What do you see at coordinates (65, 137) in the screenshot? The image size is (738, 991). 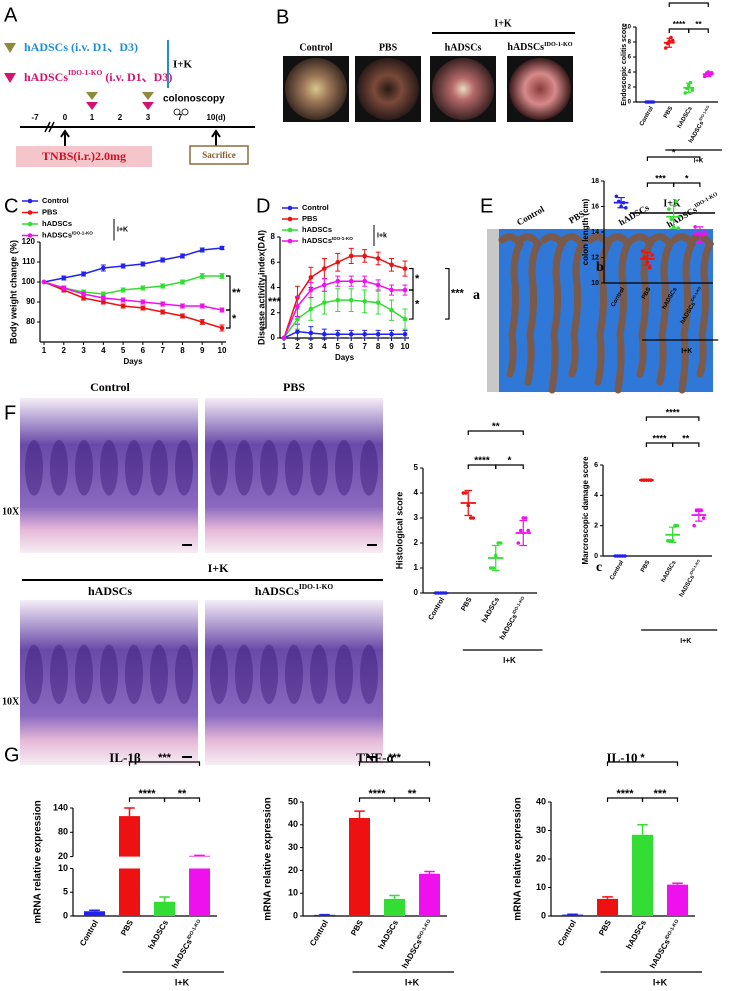 I see `arrow` at bounding box center [65, 137].